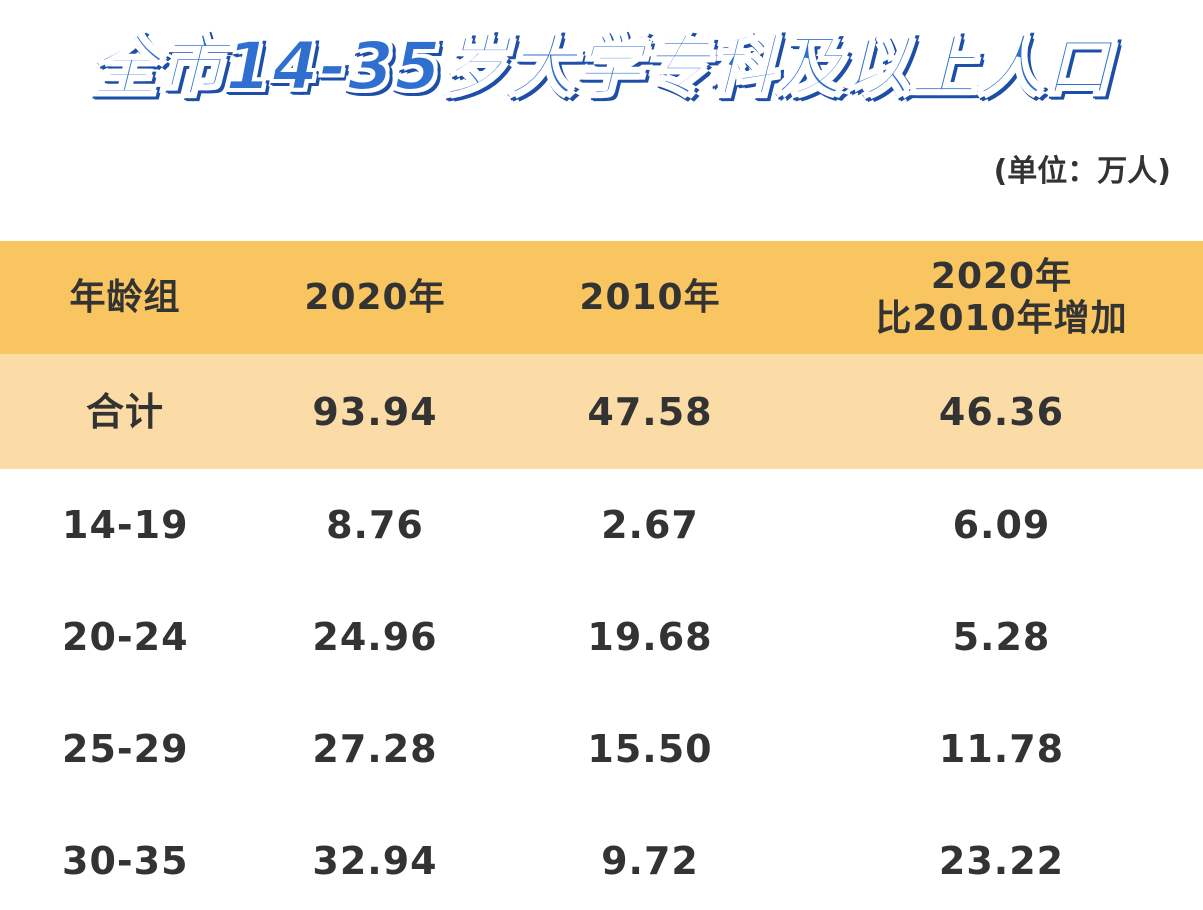 The image size is (1203, 910). What do you see at coordinates (375, 637) in the screenshot?
I see `cell-2020: 24.96` at bounding box center [375, 637].